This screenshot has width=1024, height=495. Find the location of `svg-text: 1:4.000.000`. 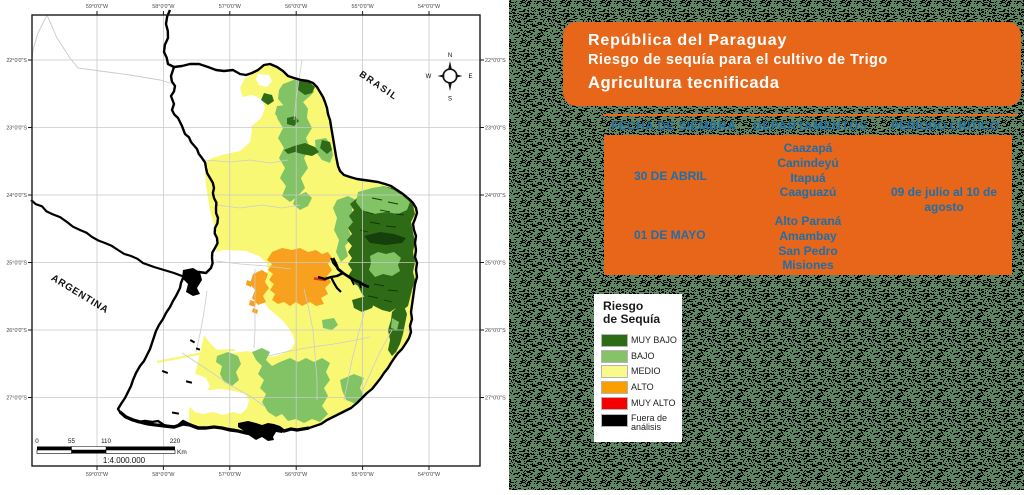

svg-text: 1:4.000.000 is located at coordinates (124, 460).